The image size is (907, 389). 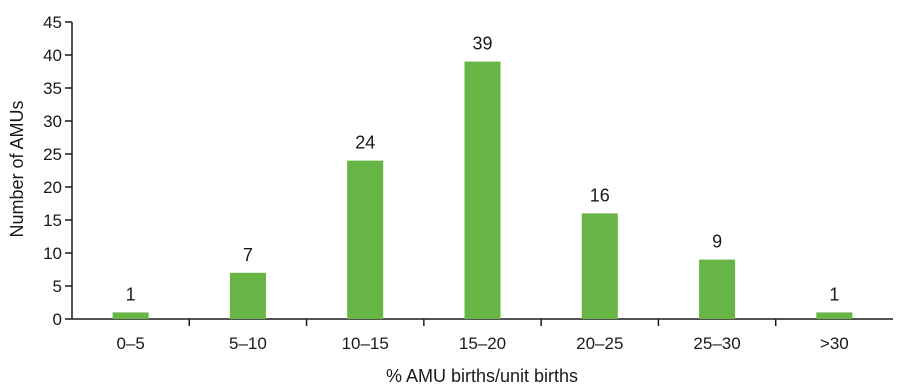 I want to click on y-axis-ticks: 0 5 10 15 20 25 30 35 40 45, so click(x=57, y=171).